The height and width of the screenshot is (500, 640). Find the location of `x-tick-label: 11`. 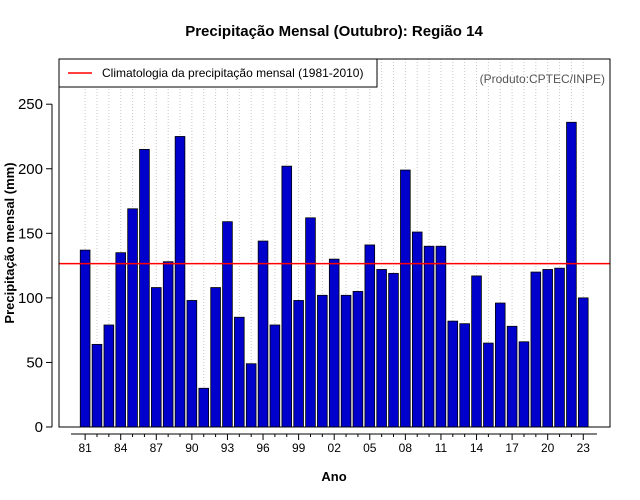

x-tick-label: 11 is located at coordinates (441, 448).